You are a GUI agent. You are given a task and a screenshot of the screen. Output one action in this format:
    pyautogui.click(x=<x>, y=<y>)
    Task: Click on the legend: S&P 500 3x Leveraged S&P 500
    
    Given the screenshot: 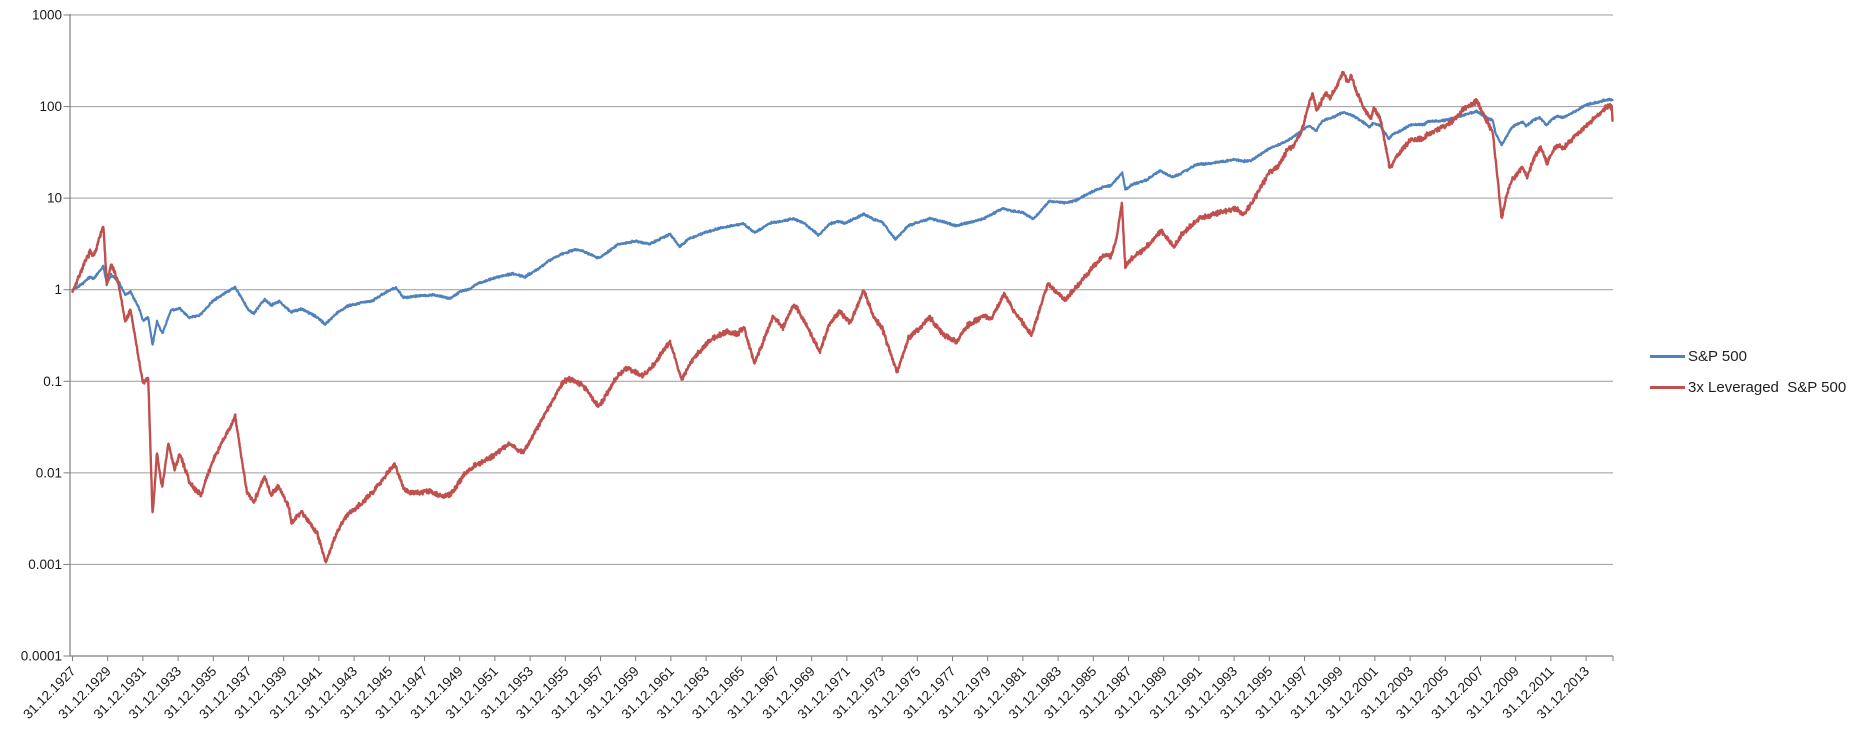 What is the action you would take?
    pyautogui.click(x=1748, y=377)
    